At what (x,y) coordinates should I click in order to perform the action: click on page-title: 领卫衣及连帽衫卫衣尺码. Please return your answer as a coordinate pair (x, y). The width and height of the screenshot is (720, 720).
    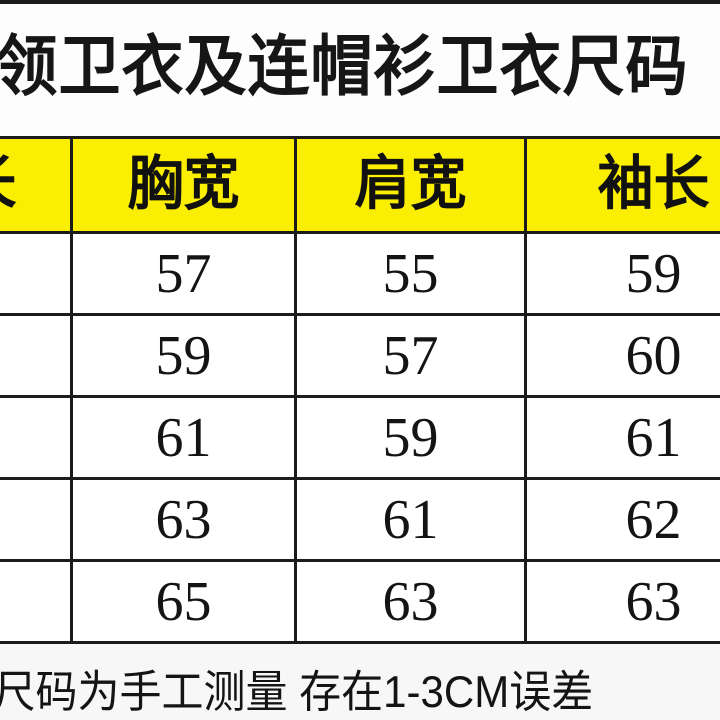
    Looking at the image, I should click on (344, 68).